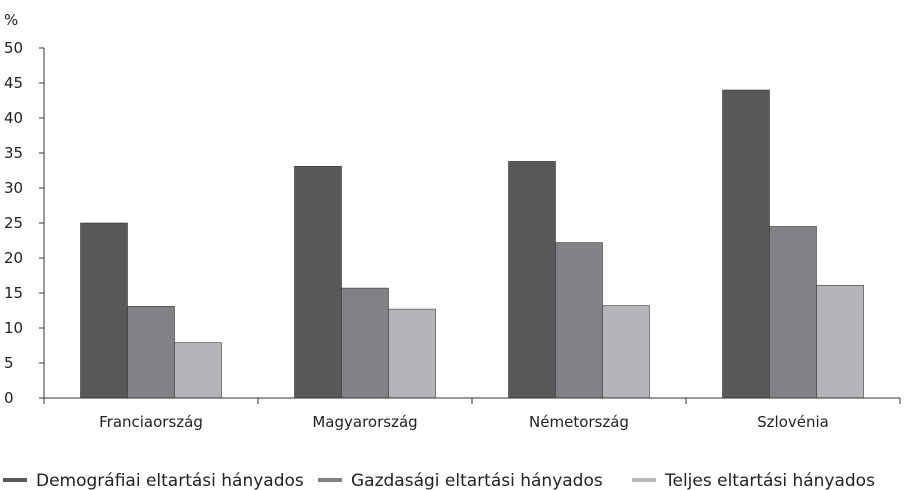 The height and width of the screenshot is (490, 907). Describe the element at coordinates (793, 422) in the screenshot. I see `x-category-label: Szlovénia` at that location.